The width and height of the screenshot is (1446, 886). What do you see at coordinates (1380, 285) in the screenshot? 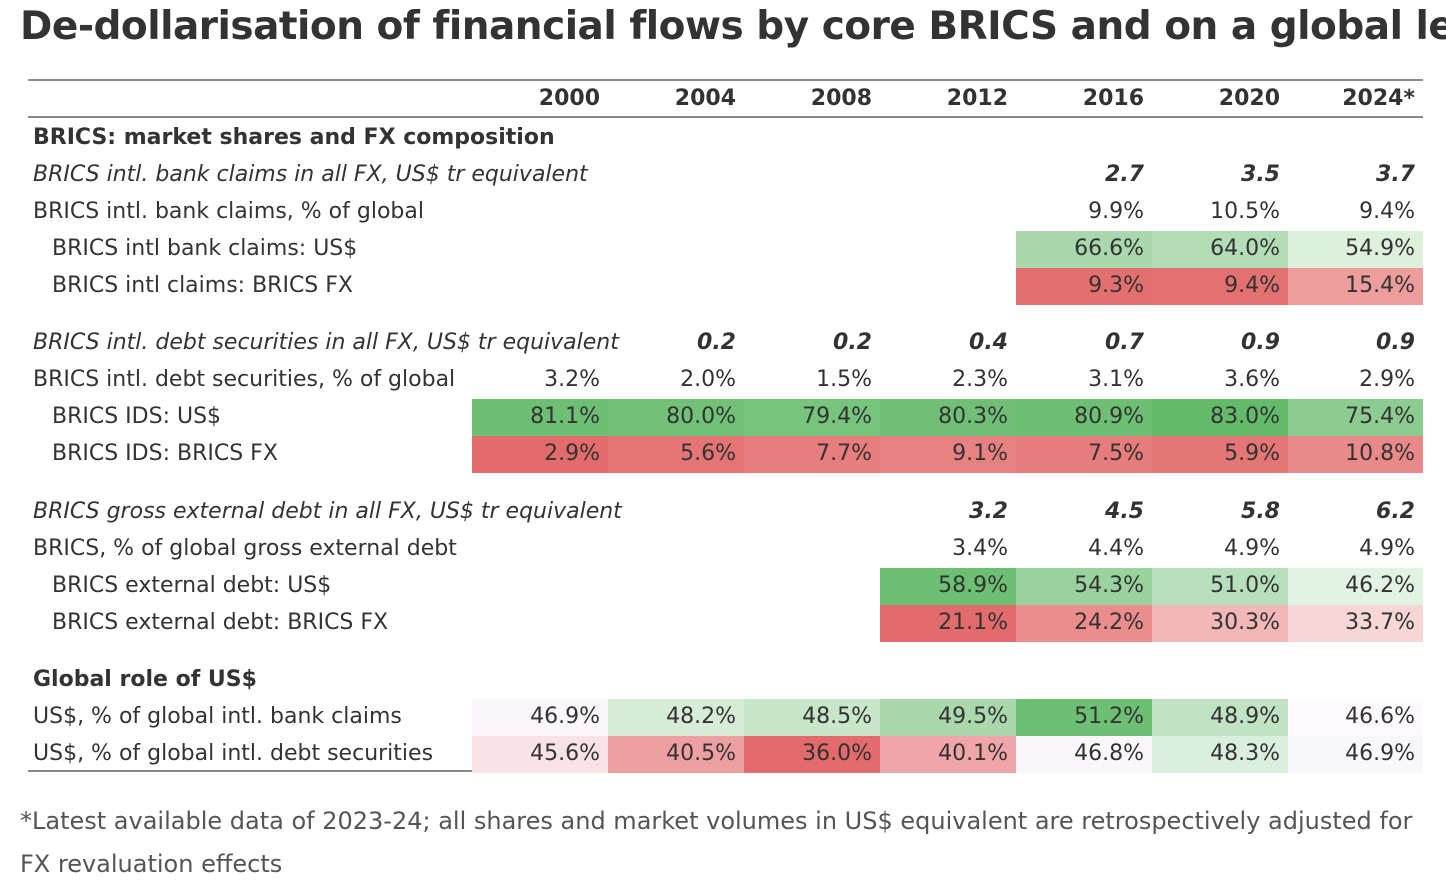
I see `cell-value: 15.4%` at bounding box center [1380, 285].